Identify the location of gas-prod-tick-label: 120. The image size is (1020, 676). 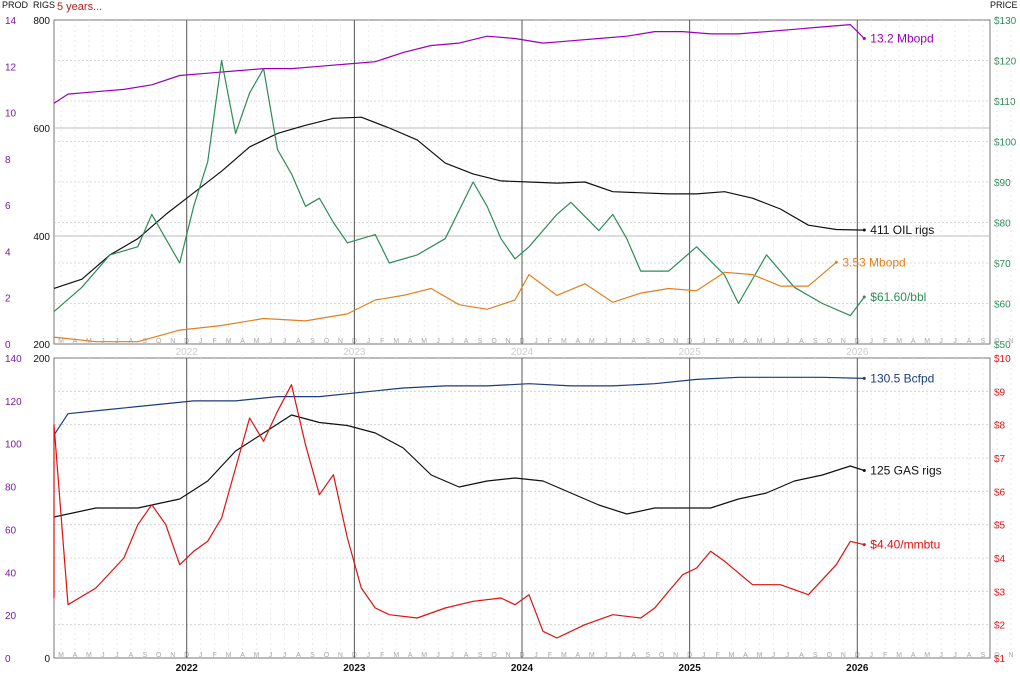
(13, 402).